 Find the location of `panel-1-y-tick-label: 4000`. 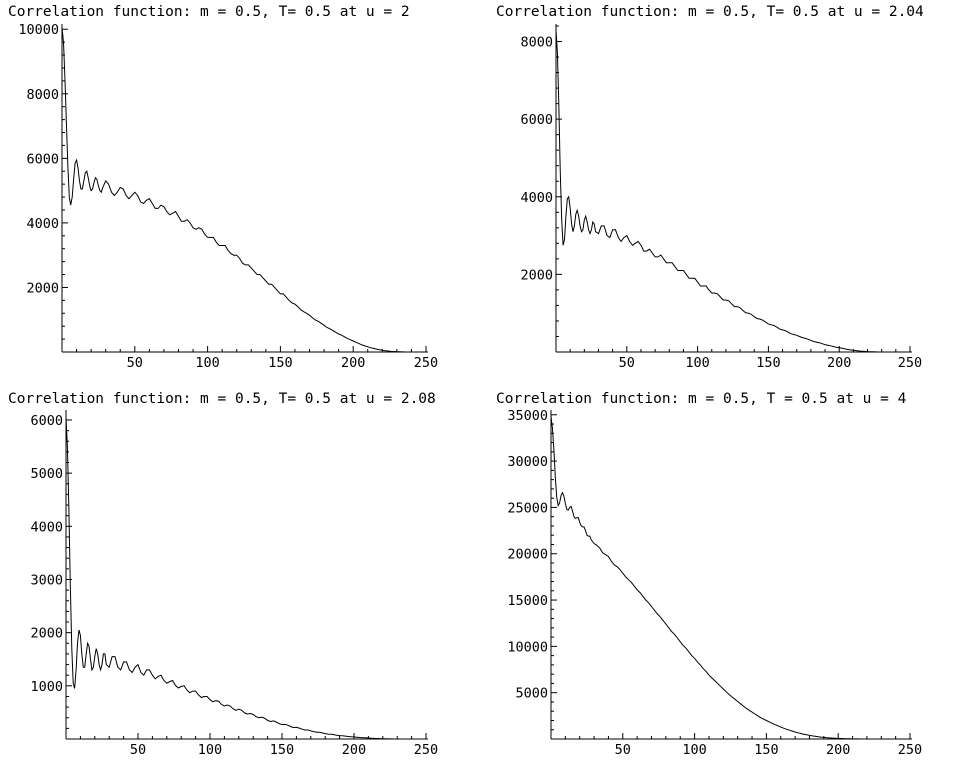

panel-1-y-tick-label: 4000 is located at coordinates (42, 224).